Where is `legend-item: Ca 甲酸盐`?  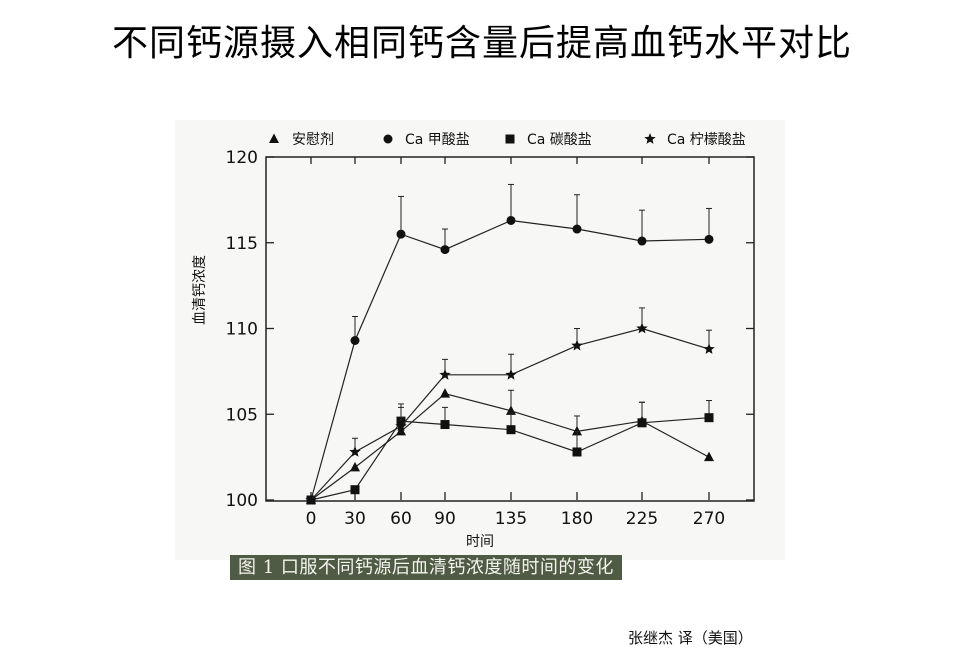 legend-item: Ca 甲酸盐 is located at coordinates (426, 140).